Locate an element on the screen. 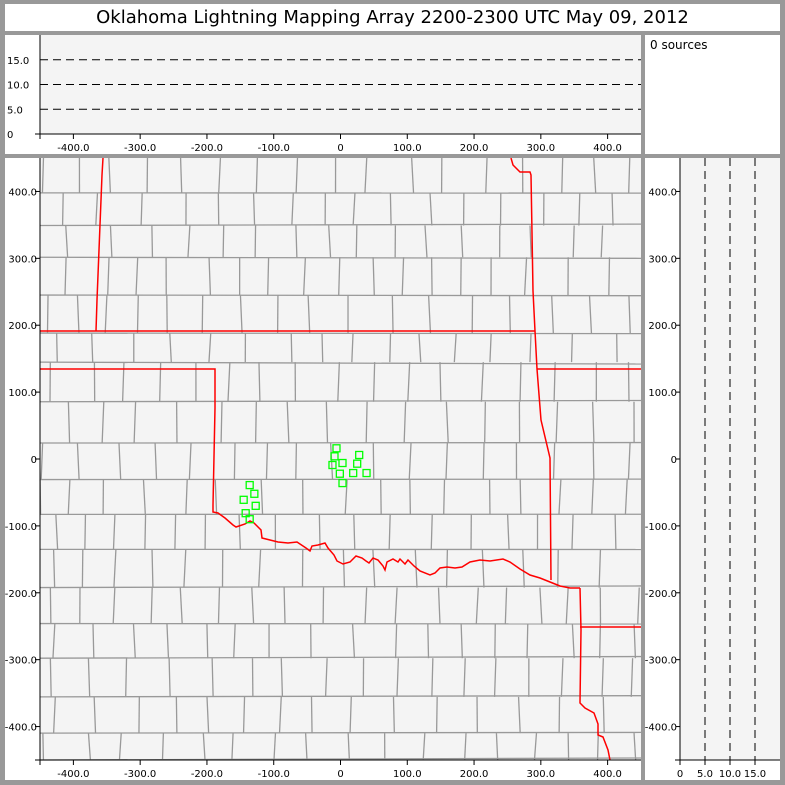  x-tick-label: -100.0 is located at coordinates (274, 774).